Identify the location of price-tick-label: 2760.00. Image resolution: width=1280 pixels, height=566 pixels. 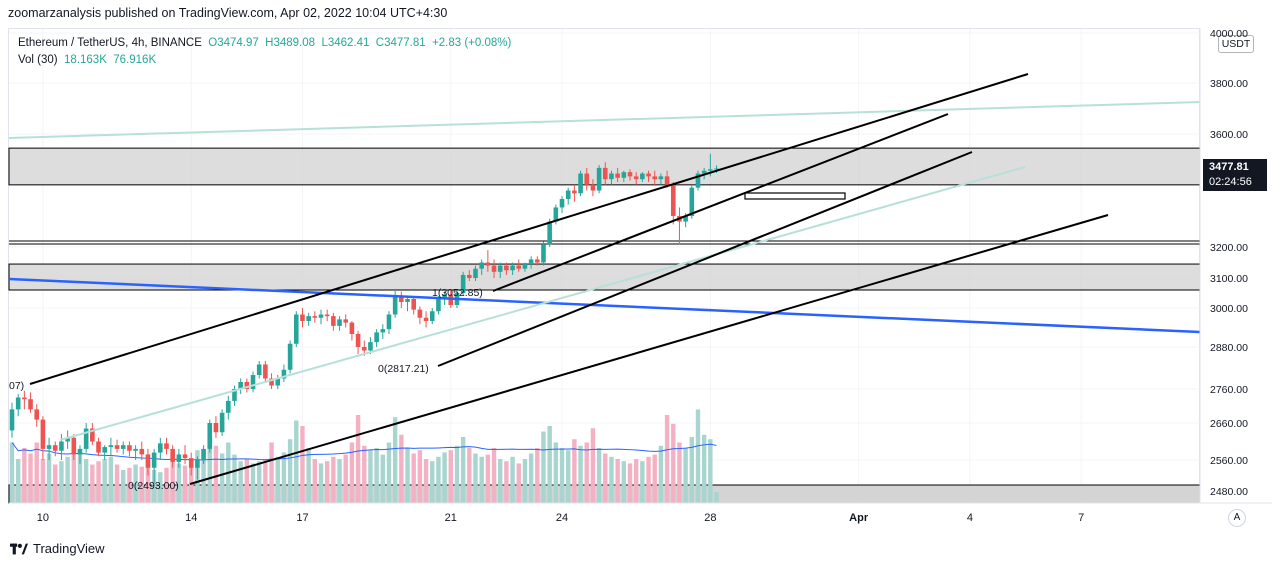
(1229, 390).